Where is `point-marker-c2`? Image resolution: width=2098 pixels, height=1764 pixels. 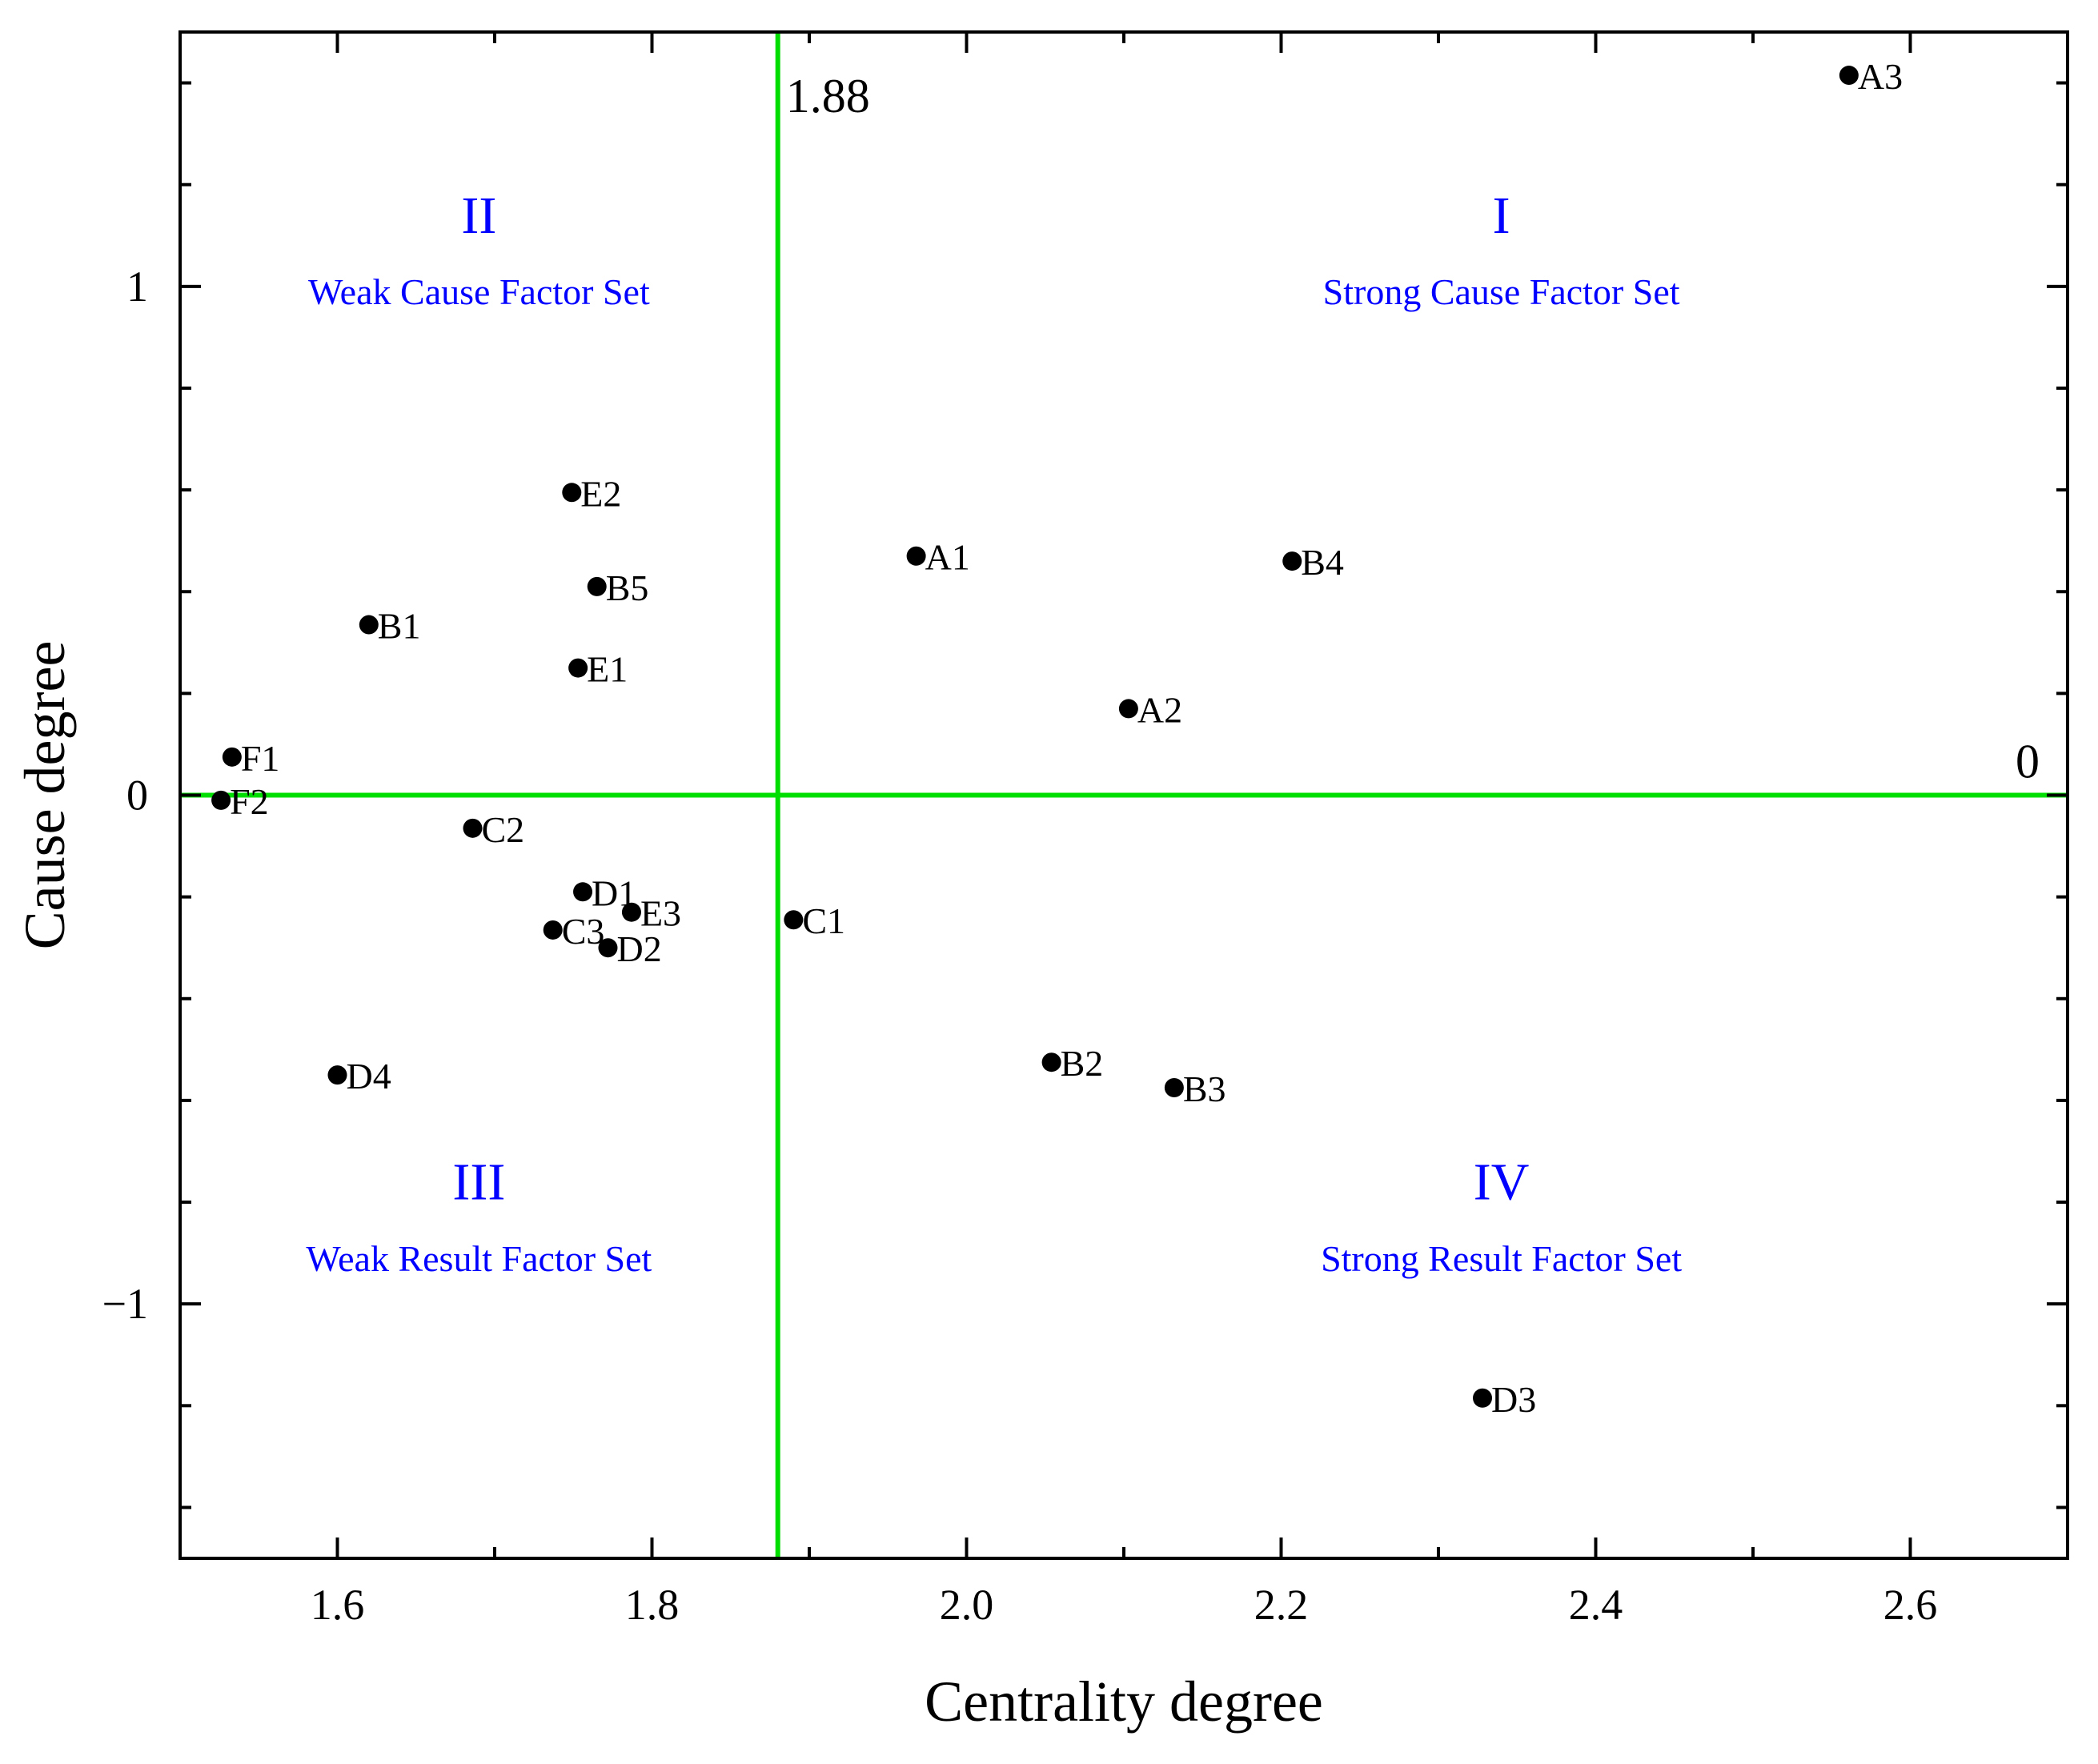
point-marker-c2 is located at coordinates (473, 828).